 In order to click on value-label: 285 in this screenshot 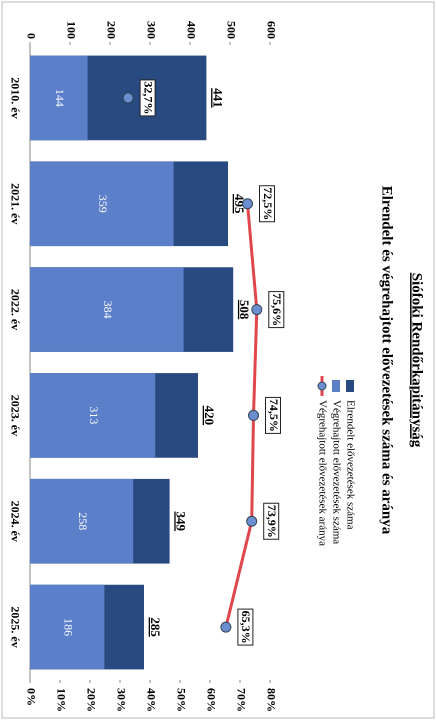, I will do `click(155, 627)`.